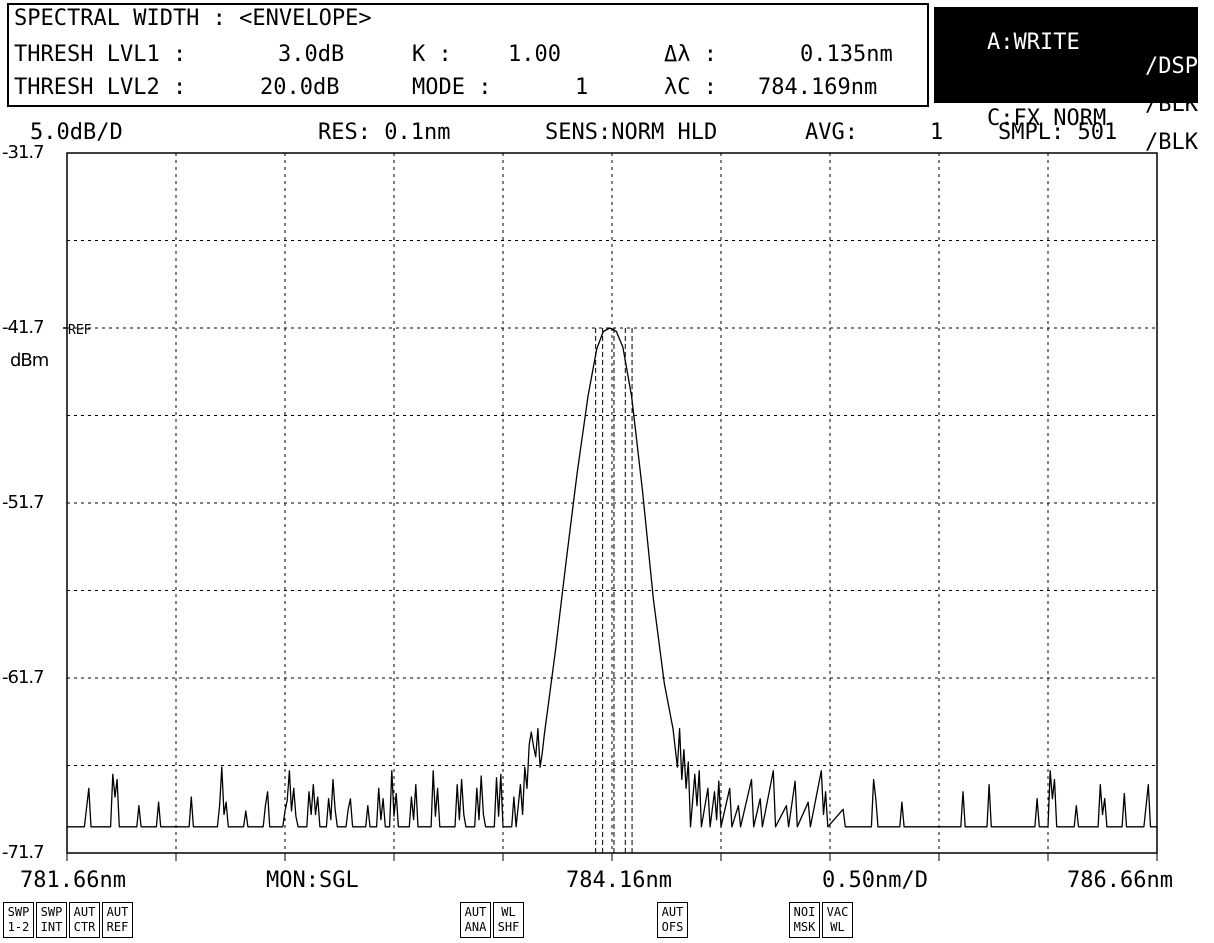 Image resolution: width=1214 pixels, height=943 pixels. I want to click on thresh2-label: THRESH LVL2 :, so click(100, 87).